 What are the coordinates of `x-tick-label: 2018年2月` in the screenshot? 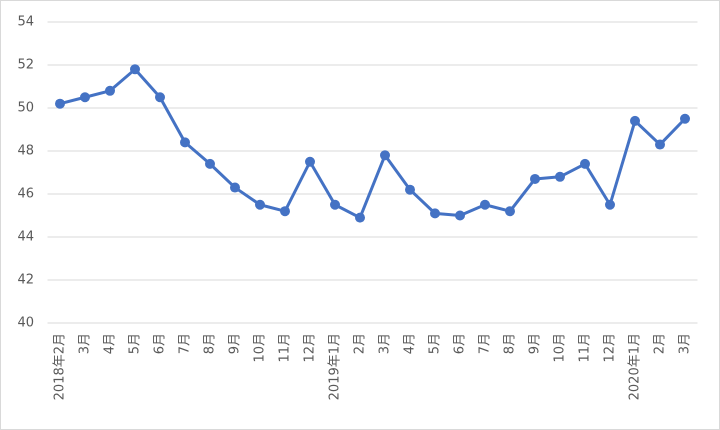 It's located at (60, 366).